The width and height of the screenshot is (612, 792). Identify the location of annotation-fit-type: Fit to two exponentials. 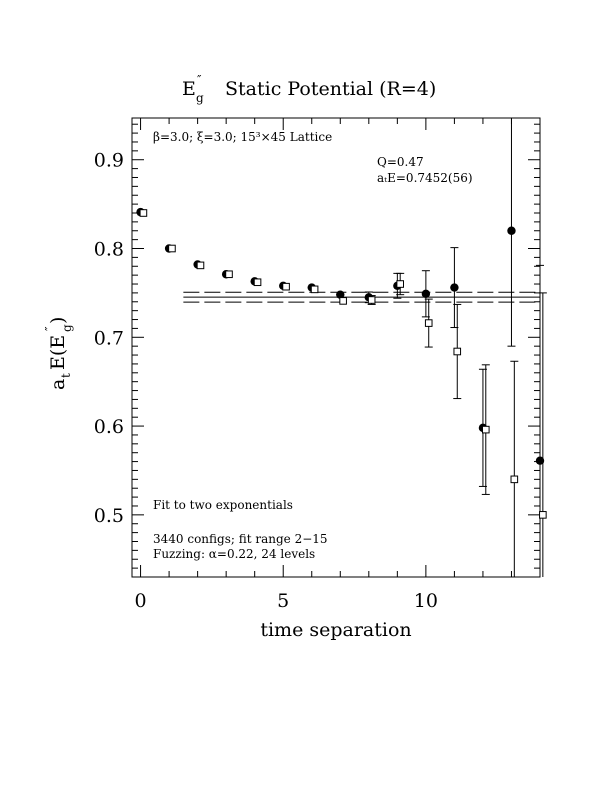
(223, 505).